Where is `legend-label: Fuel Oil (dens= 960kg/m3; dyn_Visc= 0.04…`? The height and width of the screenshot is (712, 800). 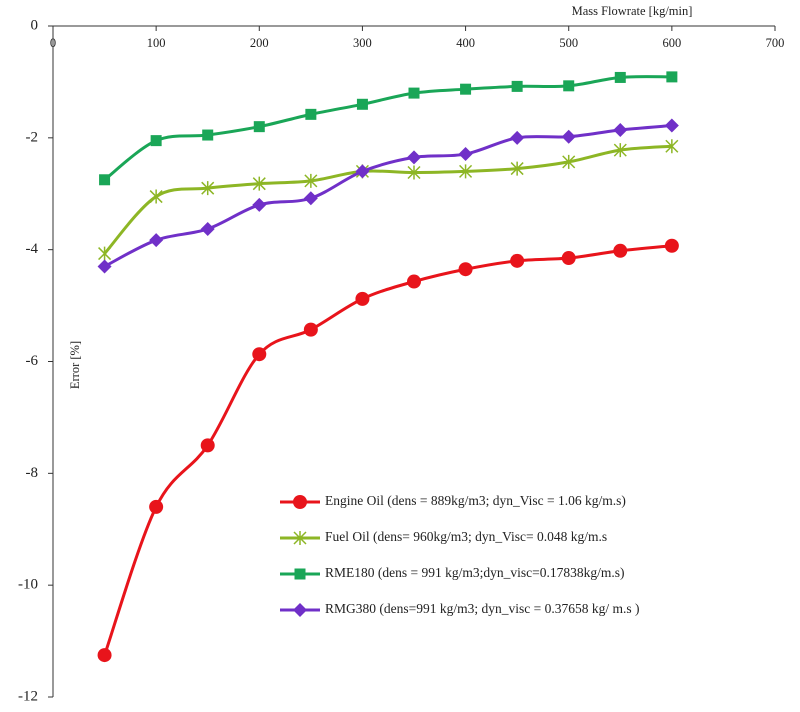
legend-label: Fuel Oil (dens= 960kg/m3; dyn_Visc= 0.04… is located at coordinates (466, 536).